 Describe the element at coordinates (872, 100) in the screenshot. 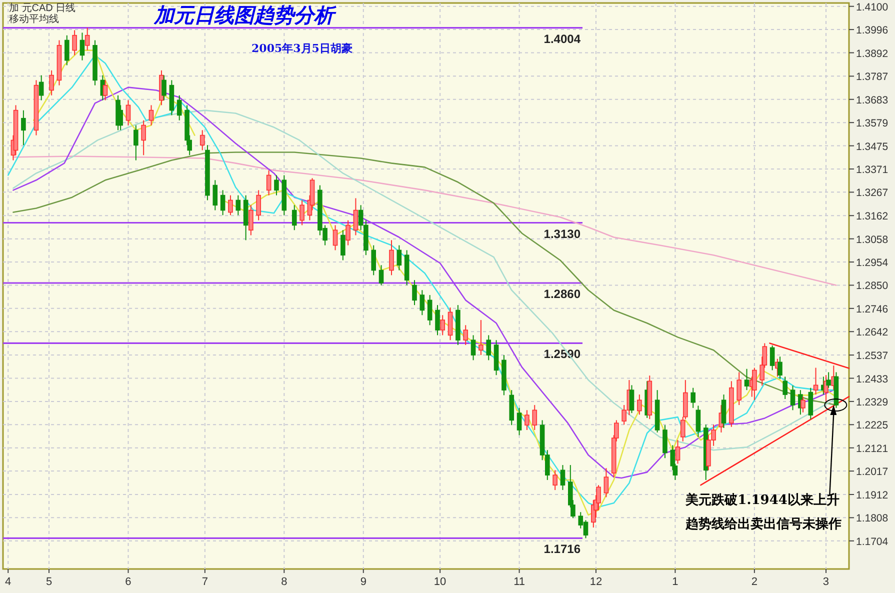

I see `y-tick-label: 1.3683` at that location.